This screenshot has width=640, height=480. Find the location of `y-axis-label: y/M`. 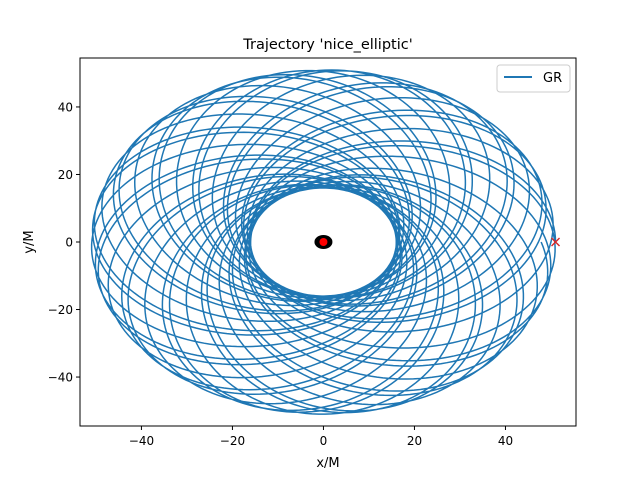

y-axis-label: y/M is located at coordinates (29, 241).